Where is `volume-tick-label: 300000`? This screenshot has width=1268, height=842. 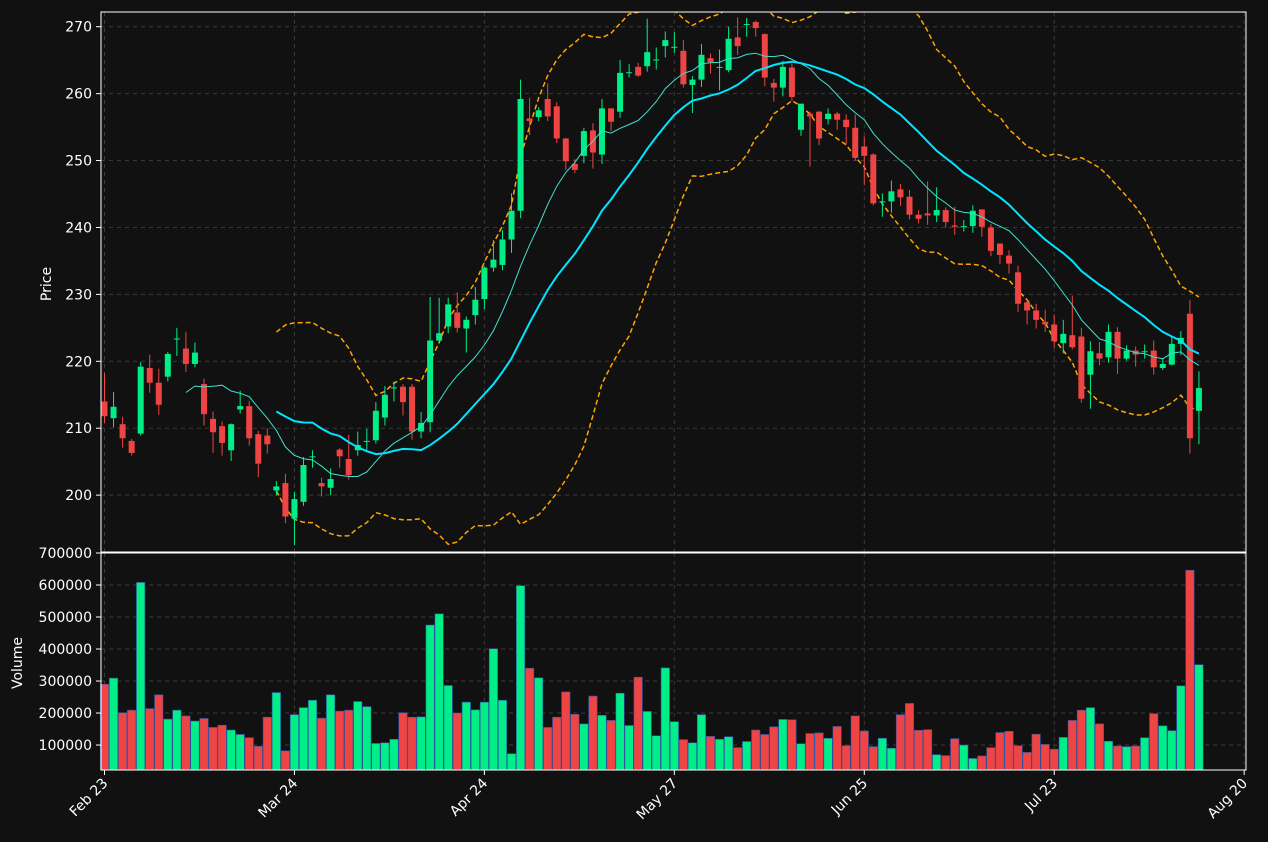
volume-tick-label: 300000 is located at coordinates (65, 682).